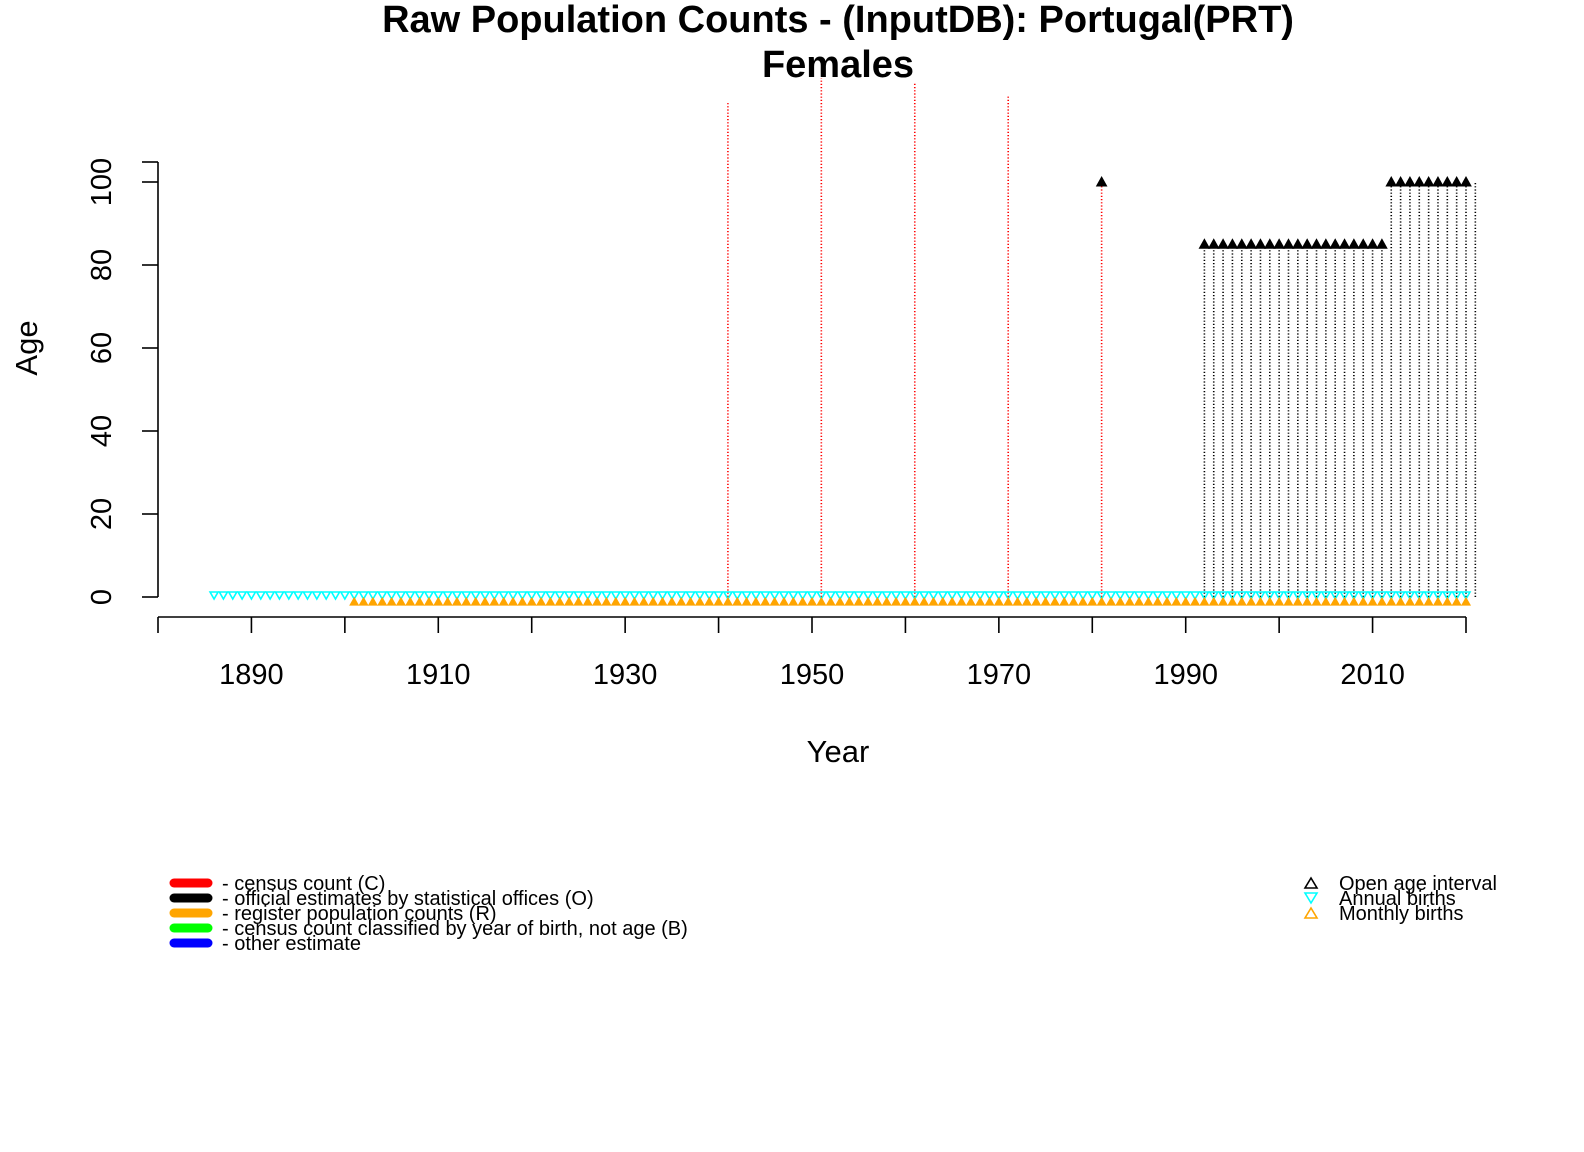 Image resolution: width=1584 pixels, height=1152 pixels. I want to click on monthly-birth-point-1989, so click(1176, 601).